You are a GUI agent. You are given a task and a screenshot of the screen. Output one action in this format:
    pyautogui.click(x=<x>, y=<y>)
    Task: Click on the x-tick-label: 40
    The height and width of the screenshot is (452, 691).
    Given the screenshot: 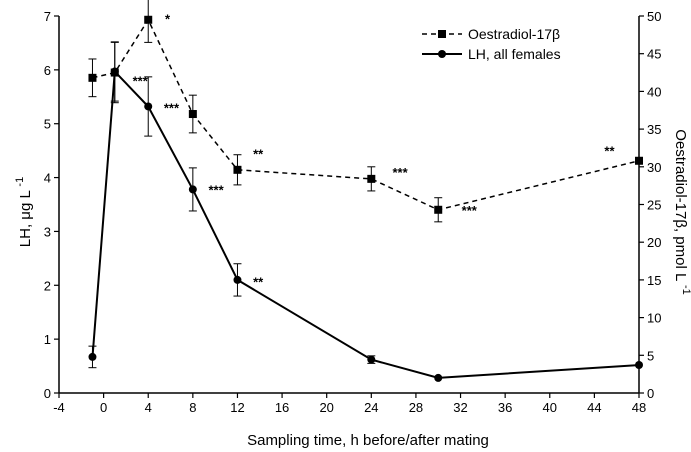 What is the action you would take?
    pyautogui.click(x=550, y=407)
    